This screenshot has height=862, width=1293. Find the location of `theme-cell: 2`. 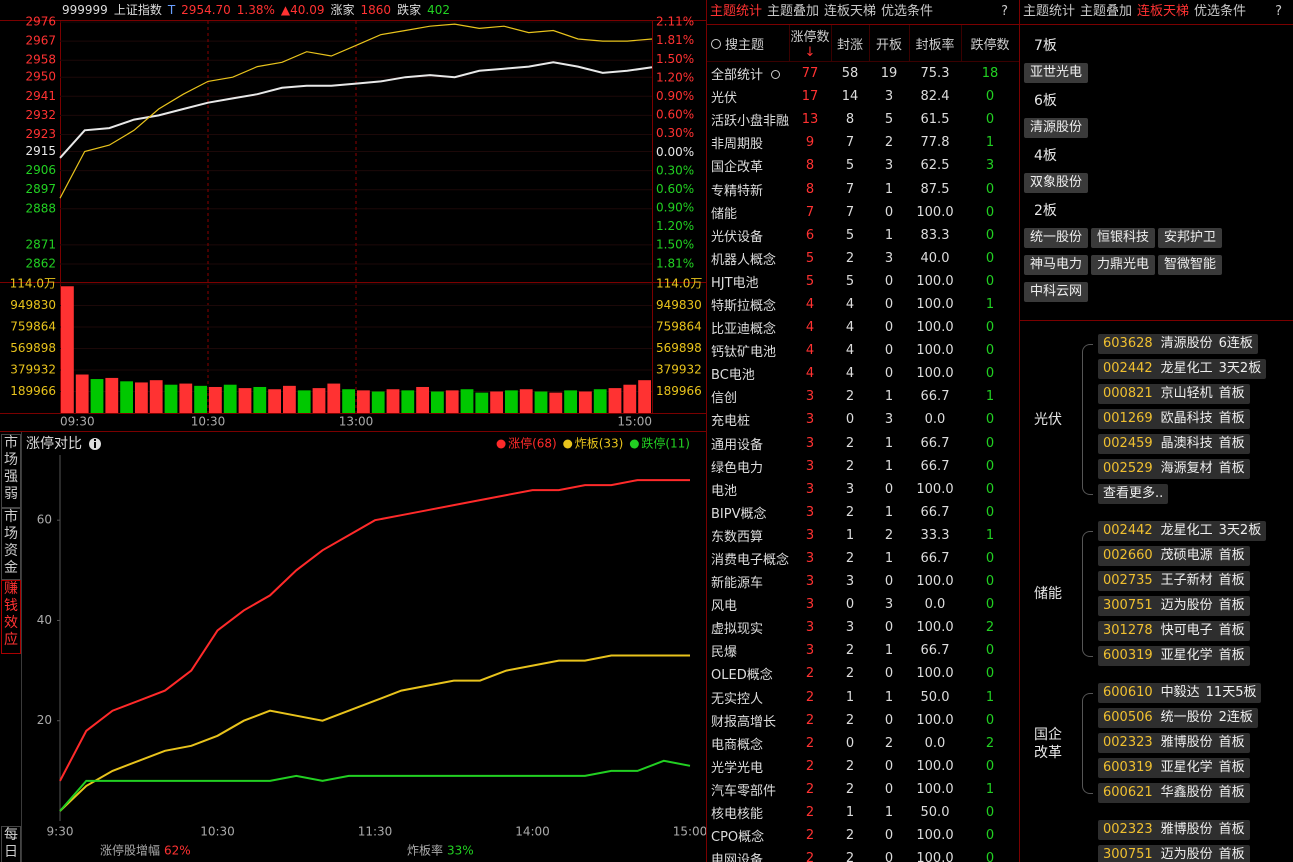

theme-cell: 2 is located at coordinates (810, 789).